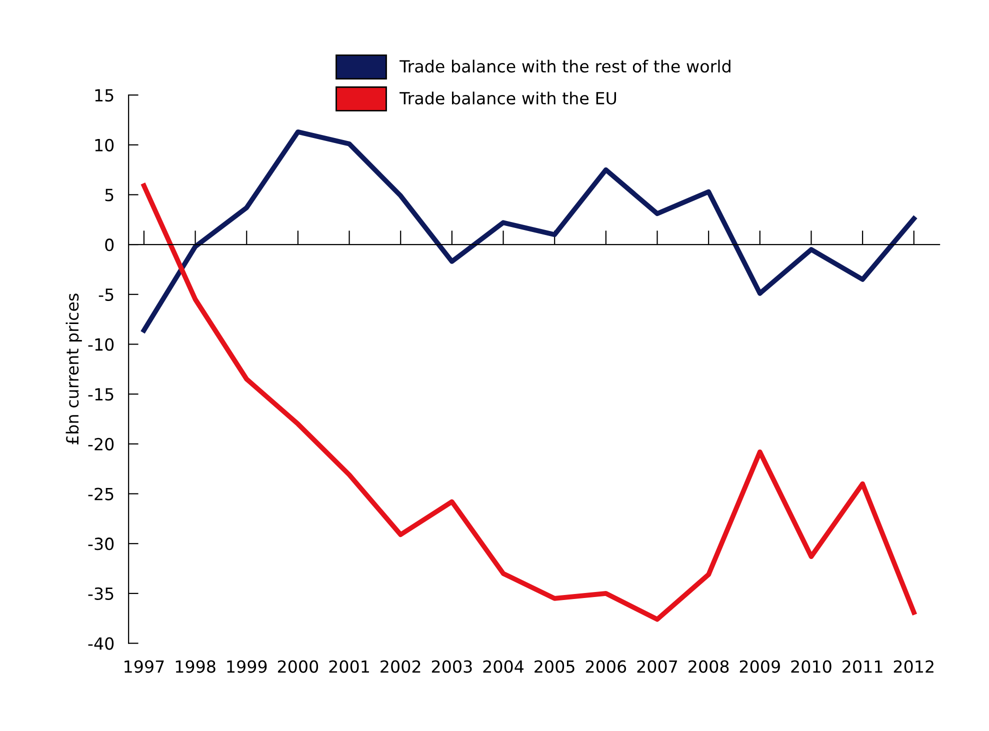  What do you see at coordinates (708, 666) in the screenshot?
I see `x-tick-label: 2008` at bounding box center [708, 666].